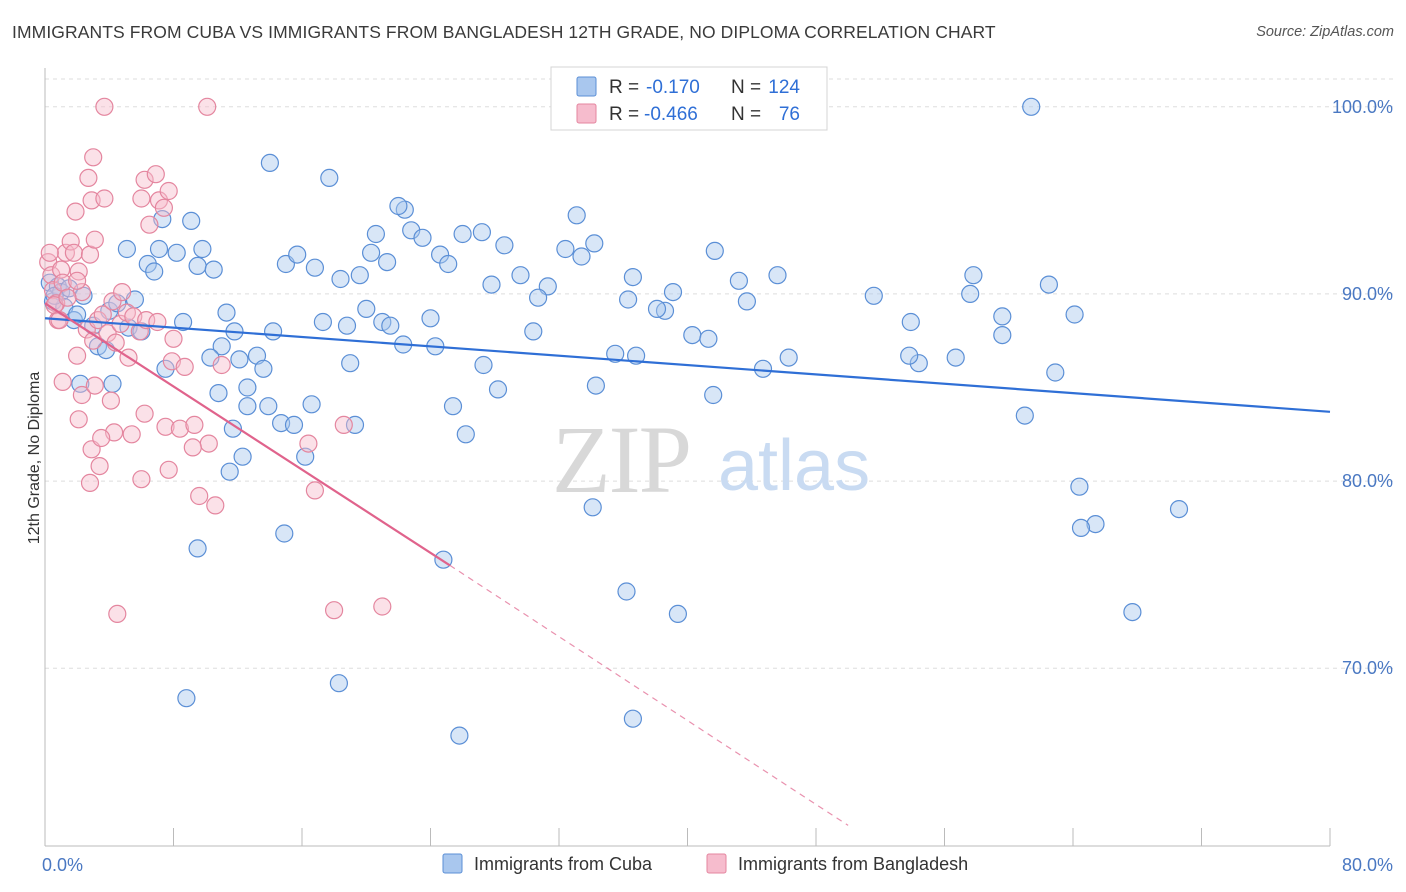 This screenshot has width=1406, height=892. Describe the element at coordinates (621, 459) in the screenshot. I see `watermark-zip: ZIP` at that location.